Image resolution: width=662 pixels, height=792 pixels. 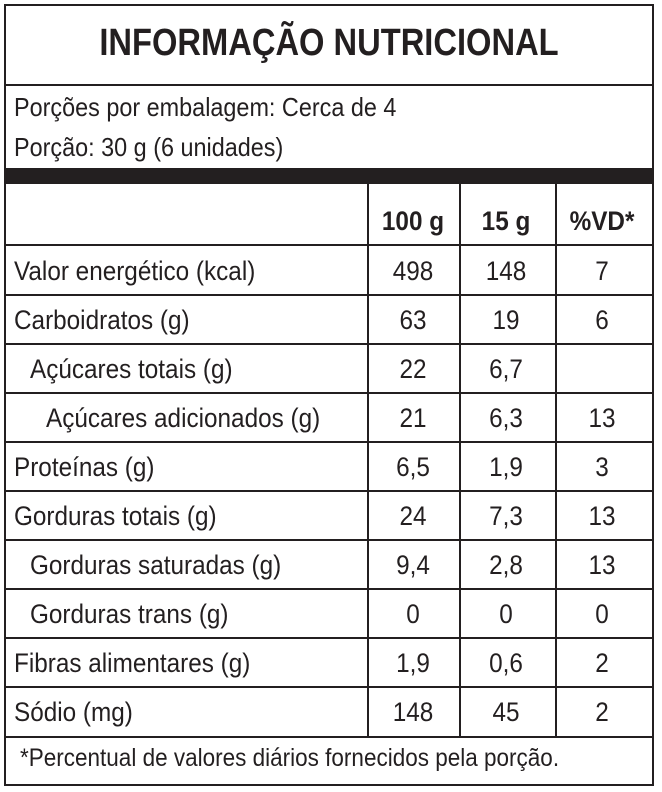 I want to click on value-per-100g: 24, so click(x=413, y=516).